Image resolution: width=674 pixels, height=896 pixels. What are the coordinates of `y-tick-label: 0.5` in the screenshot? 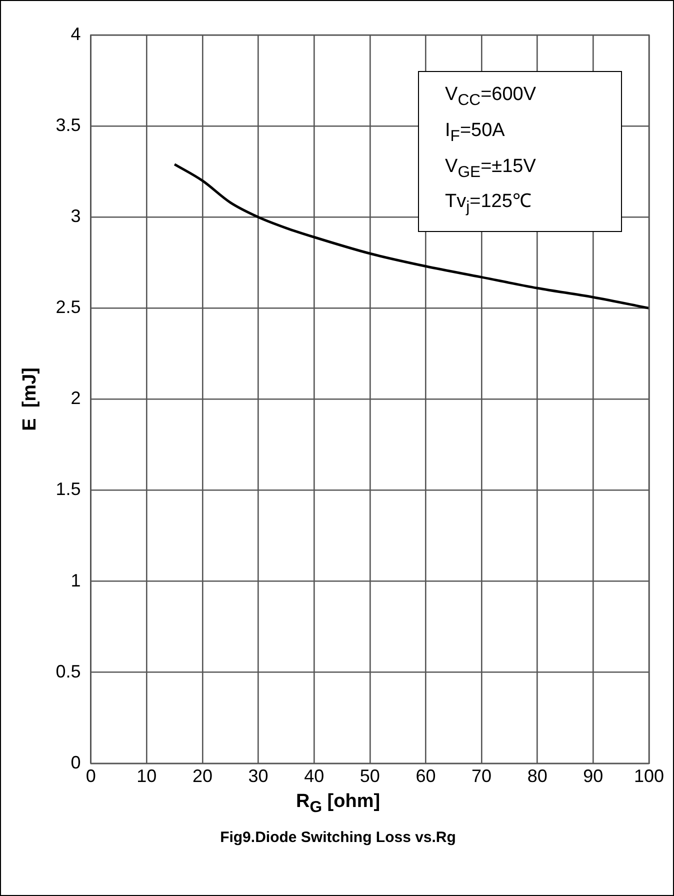 It's located at (68, 671).